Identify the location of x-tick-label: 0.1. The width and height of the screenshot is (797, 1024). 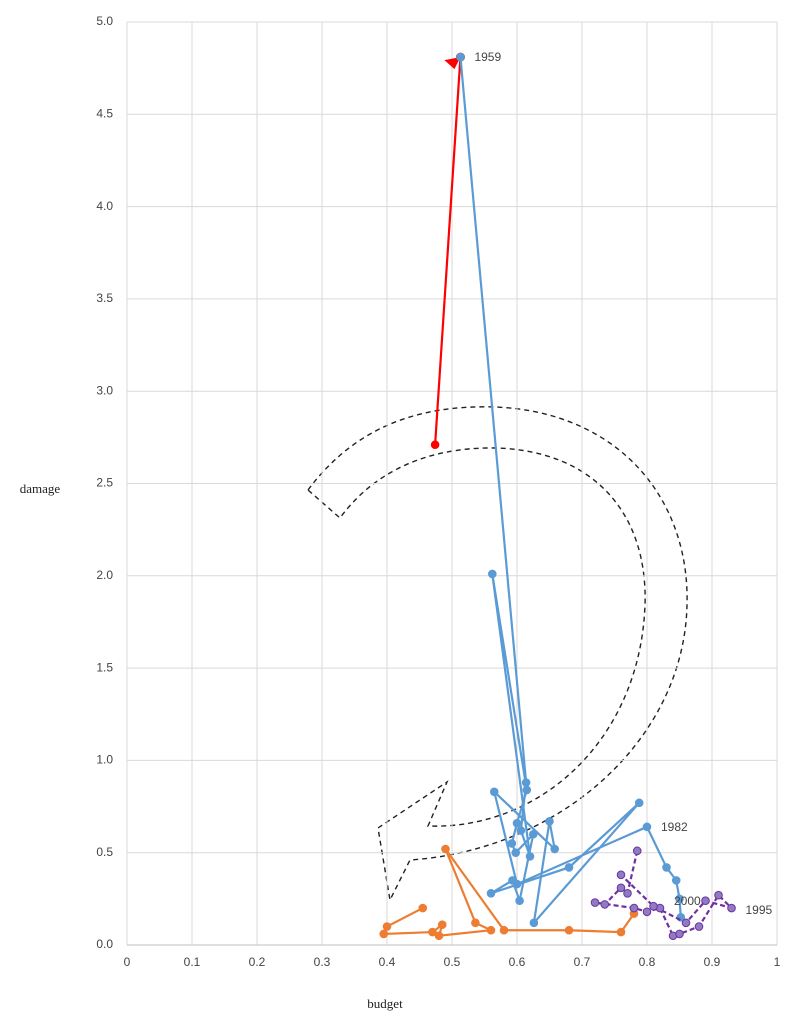
(192, 962).